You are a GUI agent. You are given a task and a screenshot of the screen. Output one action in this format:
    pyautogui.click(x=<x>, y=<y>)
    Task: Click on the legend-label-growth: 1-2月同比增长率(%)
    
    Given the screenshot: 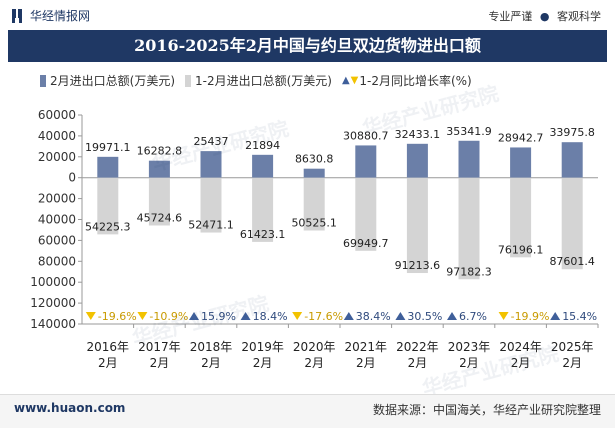 What is the action you would take?
    pyautogui.click(x=415, y=81)
    